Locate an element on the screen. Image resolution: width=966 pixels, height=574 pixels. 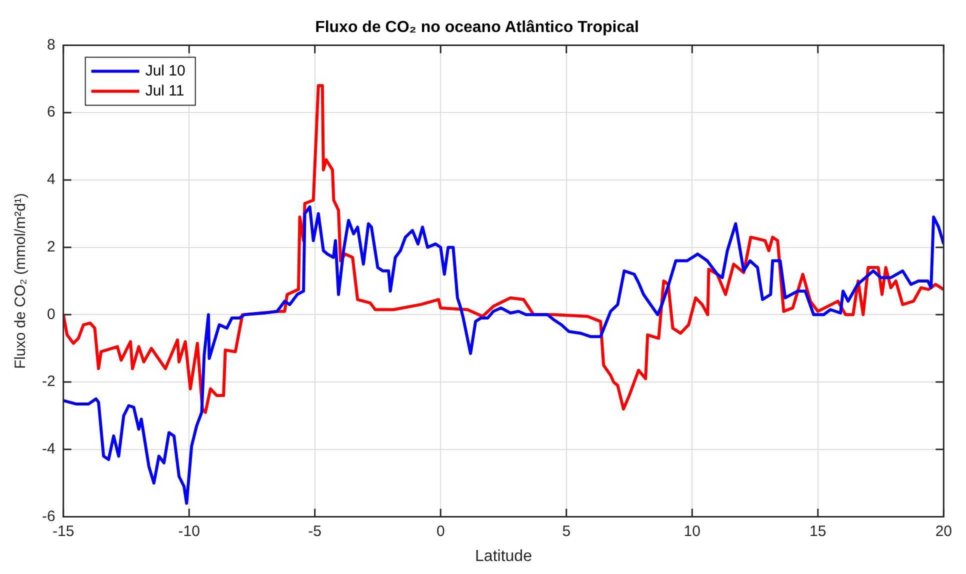
y-tick-label: -4 is located at coordinates (49, 449).